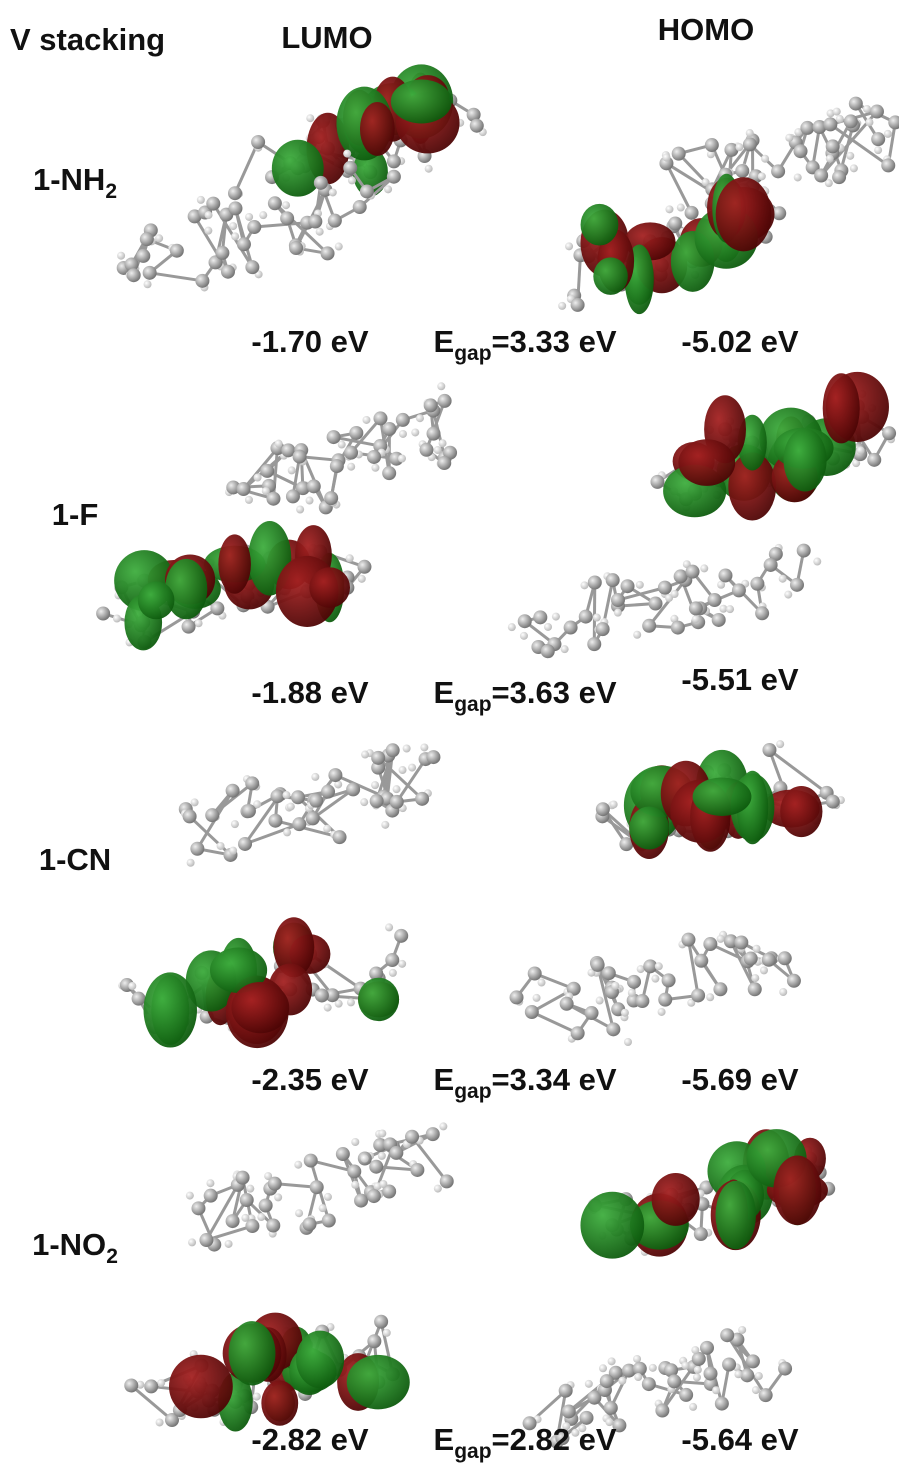  What do you see at coordinates (554, 1439) in the screenshot?
I see `energy-gap-value: =2.82 eV` at bounding box center [554, 1439].